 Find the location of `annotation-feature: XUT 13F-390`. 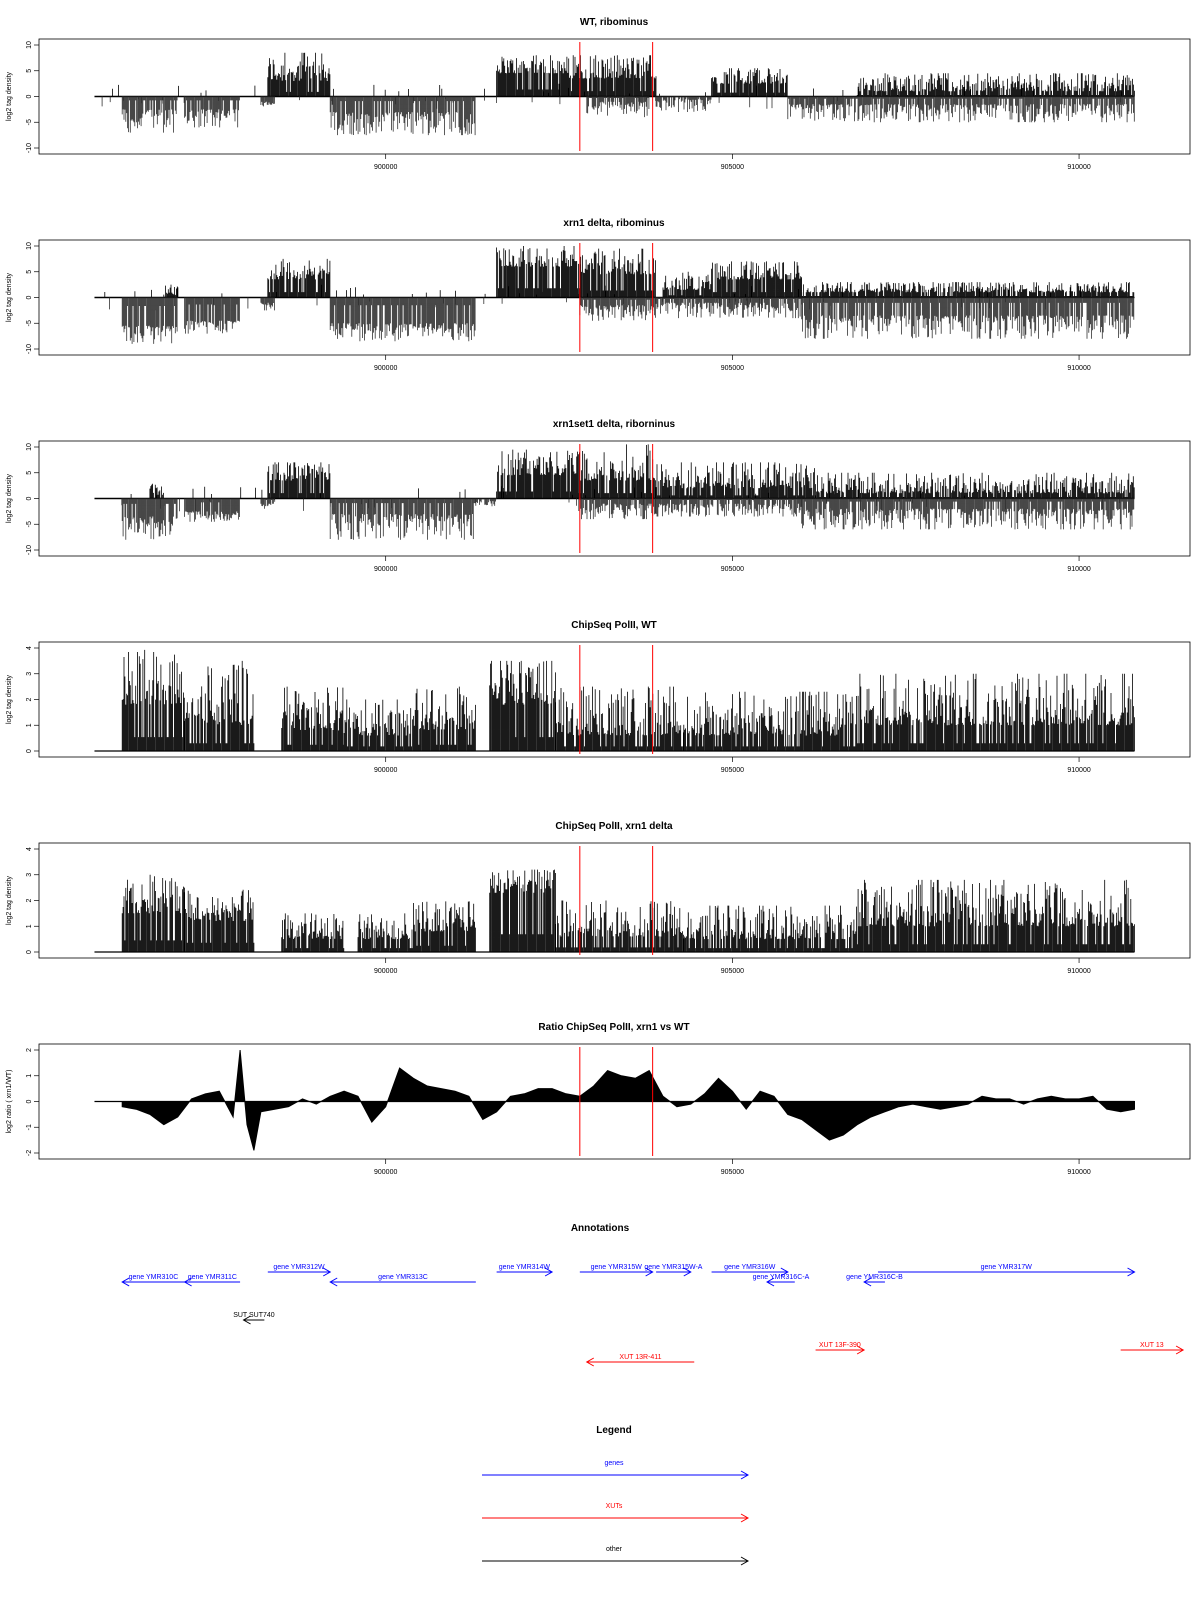

annotation-feature: XUT 13F-390 is located at coordinates (840, 1348).